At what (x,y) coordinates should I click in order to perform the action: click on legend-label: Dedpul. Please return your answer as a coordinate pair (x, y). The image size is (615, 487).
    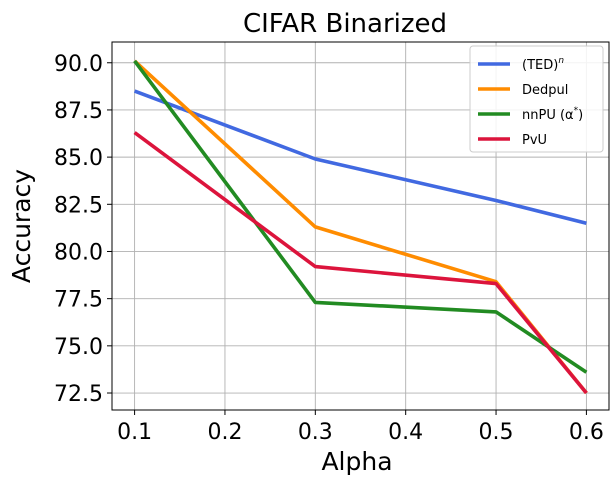
    Looking at the image, I should click on (545, 90).